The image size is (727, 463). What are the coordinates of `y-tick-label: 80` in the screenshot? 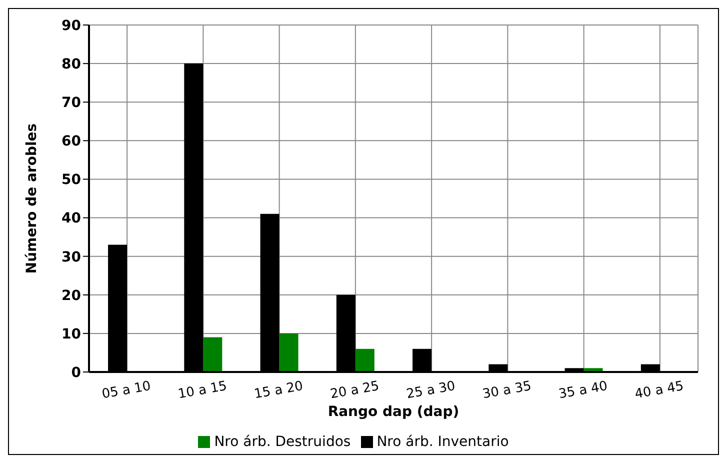 It's located at (72, 64).